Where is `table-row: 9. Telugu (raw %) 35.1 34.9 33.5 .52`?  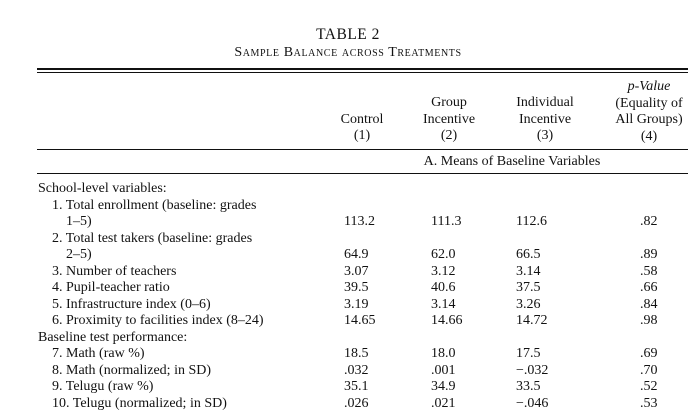 table-row: 9. Telugu (raw %) 35.1 34.9 33.5 .52 is located at coordinates (348, 387).